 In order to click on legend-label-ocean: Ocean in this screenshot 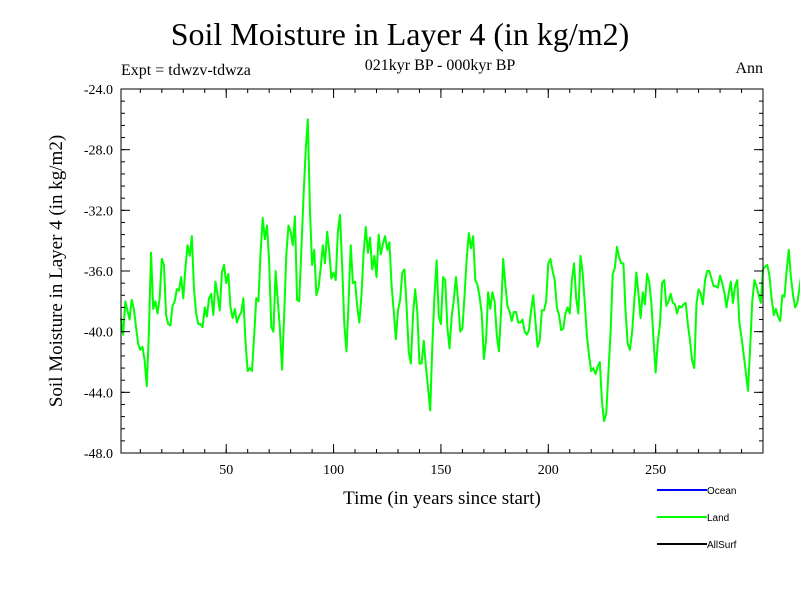, I will do `click(721, 491)`.